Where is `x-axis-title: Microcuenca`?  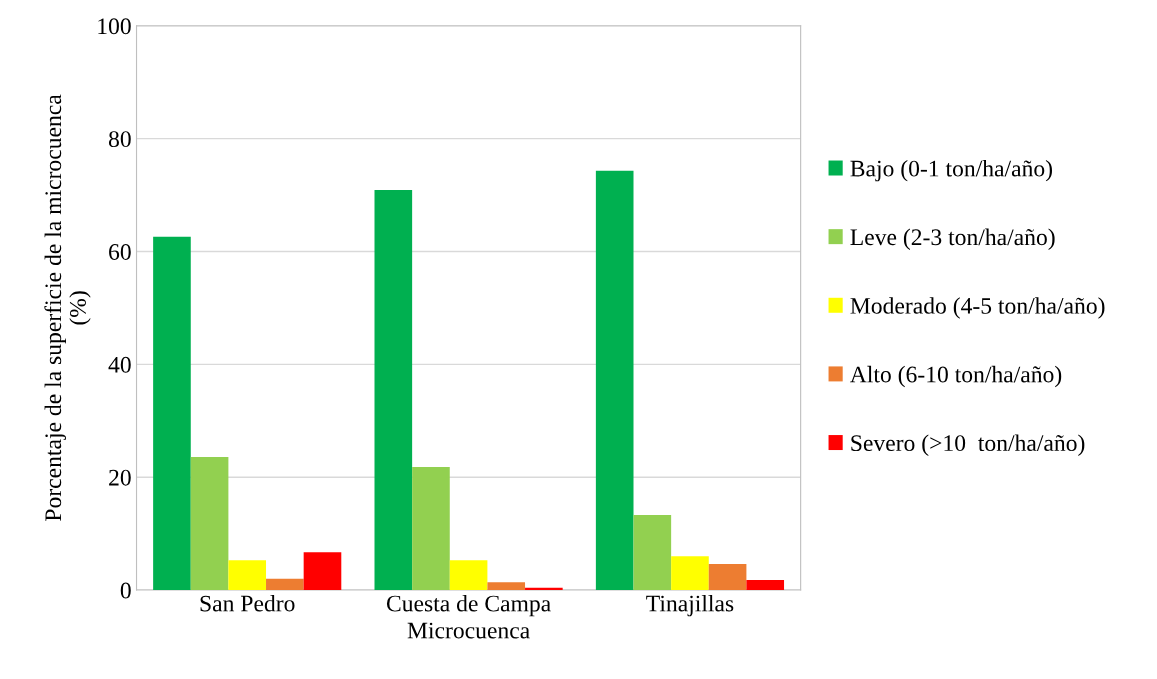 x-axis-title: Microcuenca is located at coordinates (468, 630).